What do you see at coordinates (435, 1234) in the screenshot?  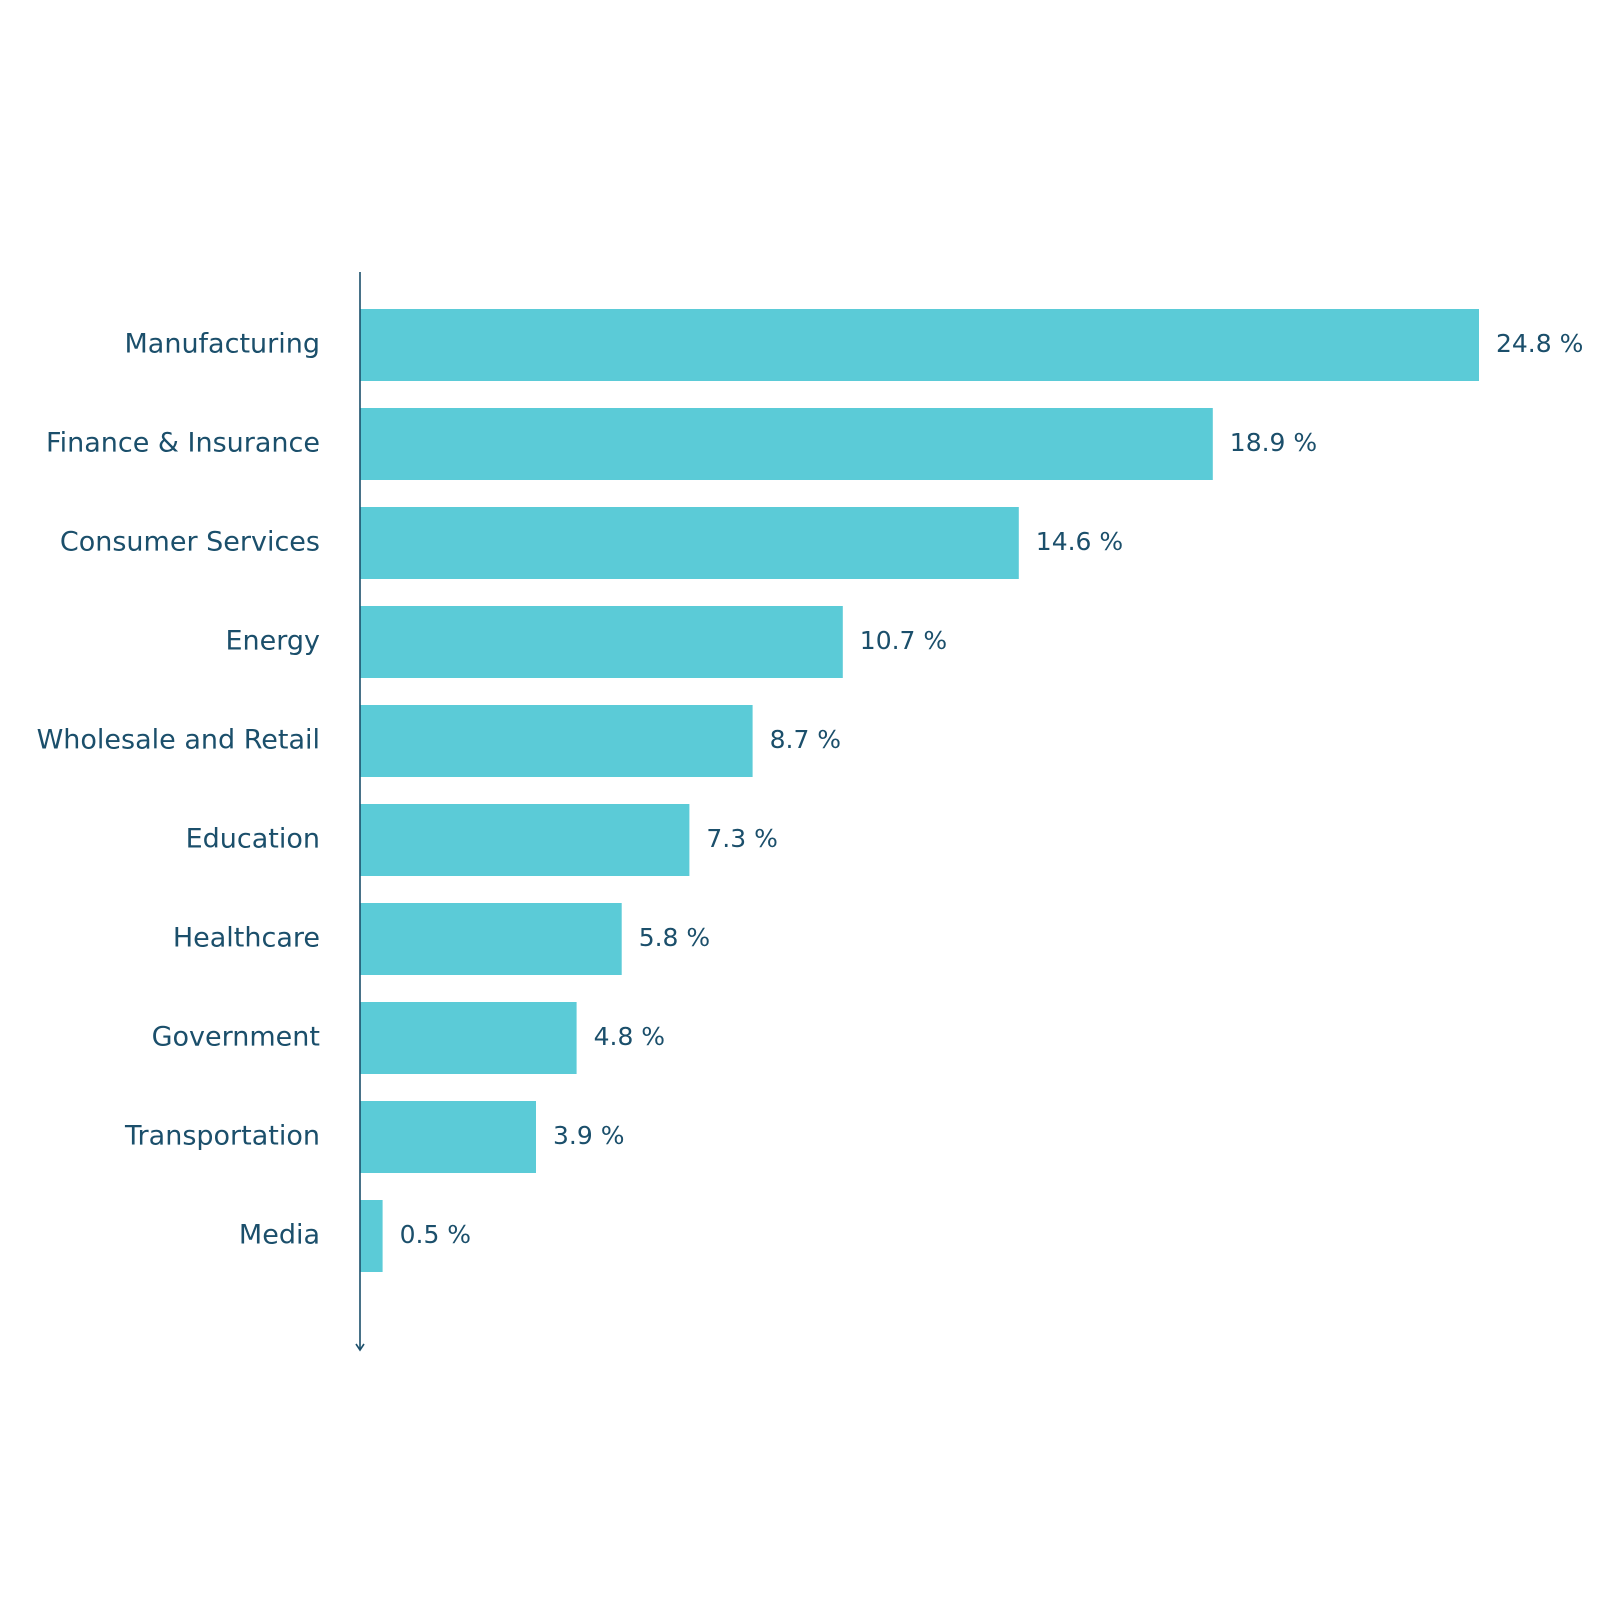 I see `value-label: 0.5 %` at bounding box center [435, 1234].